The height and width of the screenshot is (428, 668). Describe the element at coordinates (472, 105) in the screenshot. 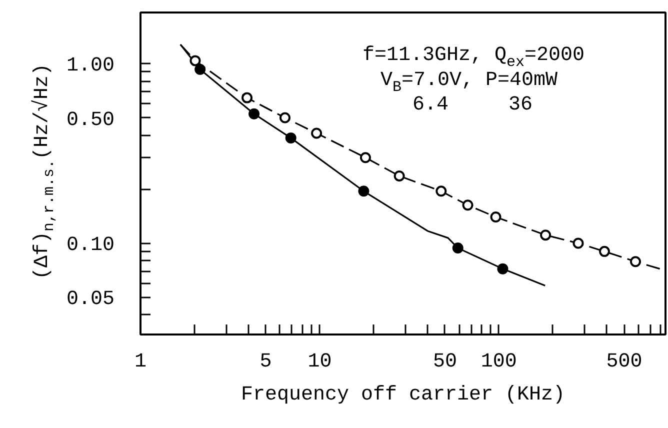

I see `text: 6.4 36` at that location.